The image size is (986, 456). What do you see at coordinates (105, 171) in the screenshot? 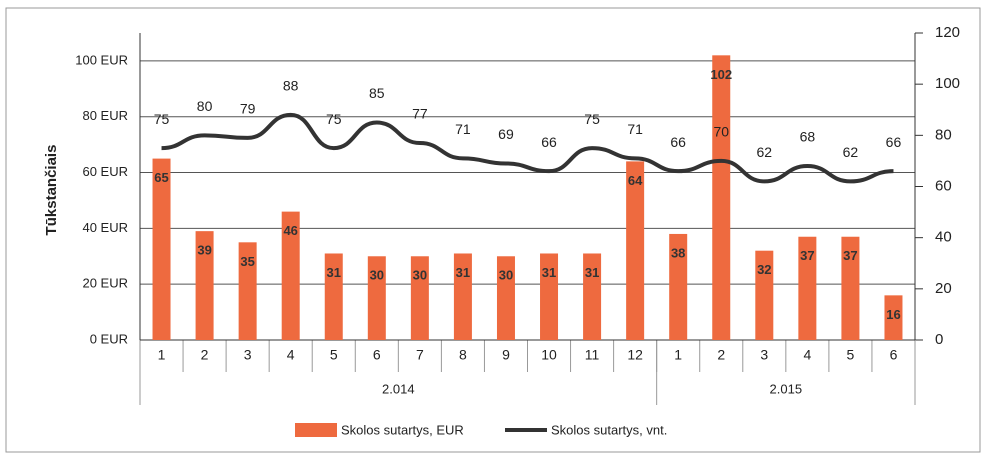
I see `y-tick-label: 60 EUR` at bounding box center [105, 171].